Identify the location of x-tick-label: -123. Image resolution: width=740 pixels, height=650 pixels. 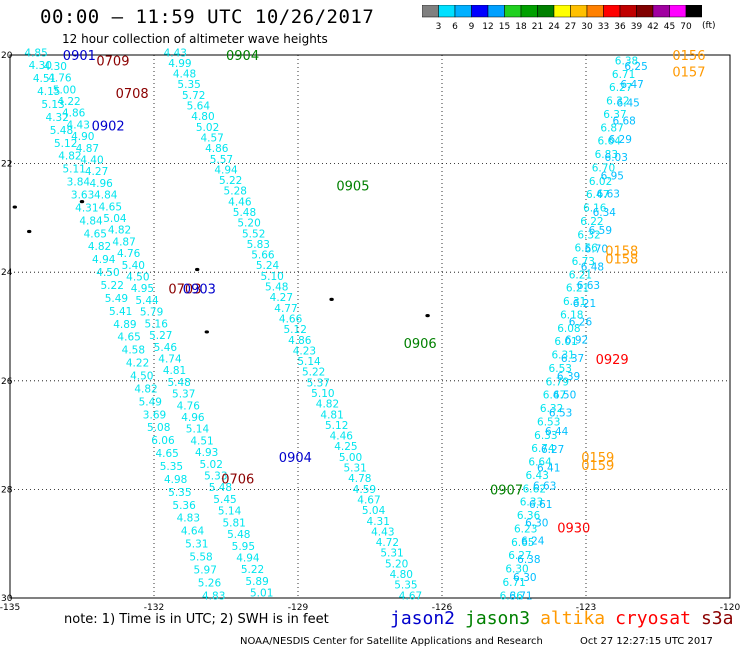
(586, 606).